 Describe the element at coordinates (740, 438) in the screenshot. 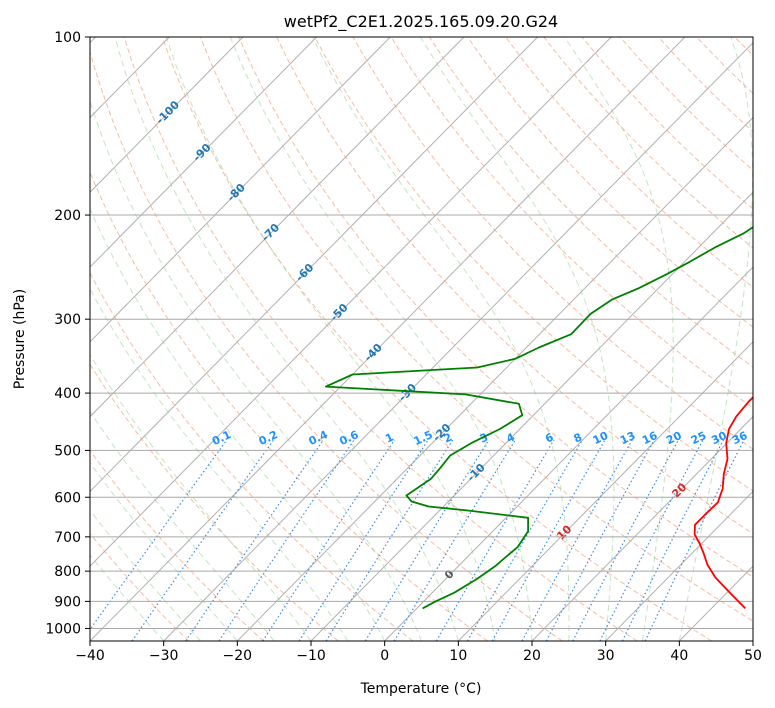

I see `mixing-ratio-label: 36` at that location.